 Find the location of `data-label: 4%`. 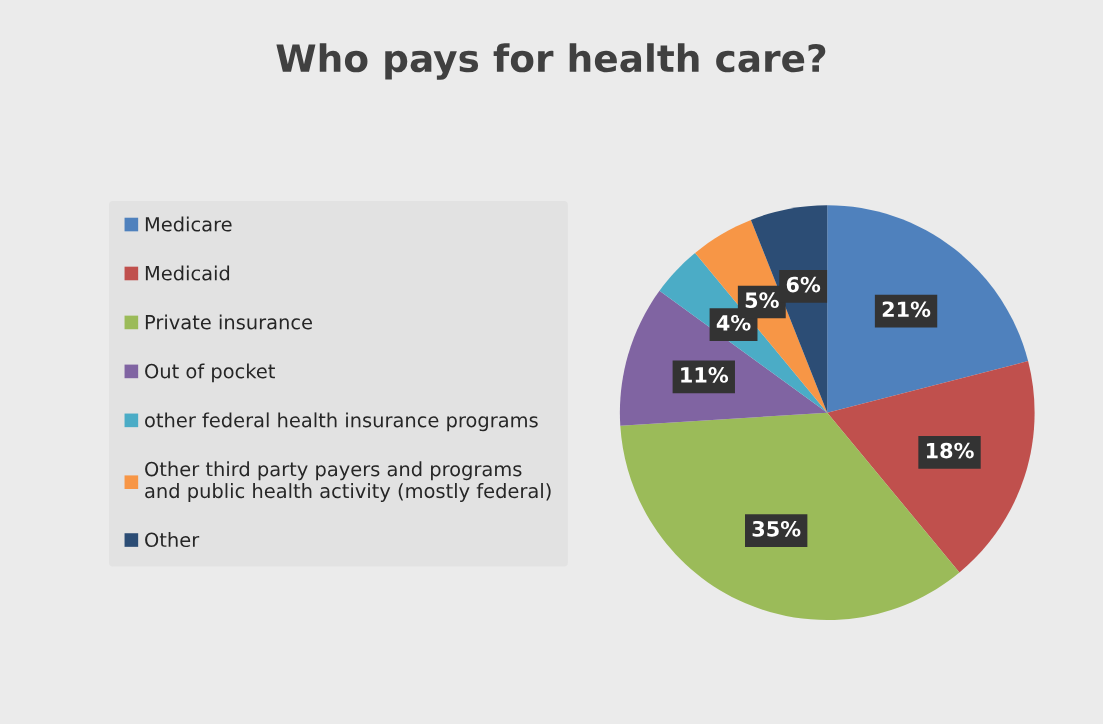

data-label: 4% is located at coordinates (733, 322).